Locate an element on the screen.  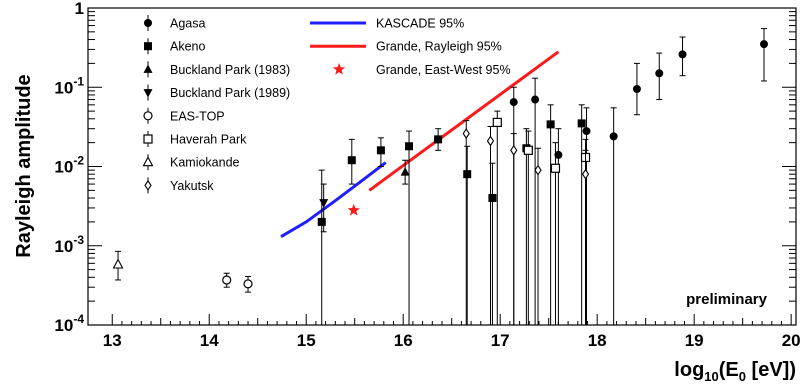
legend-entry: Akeno is located at coordinates (174, 46).